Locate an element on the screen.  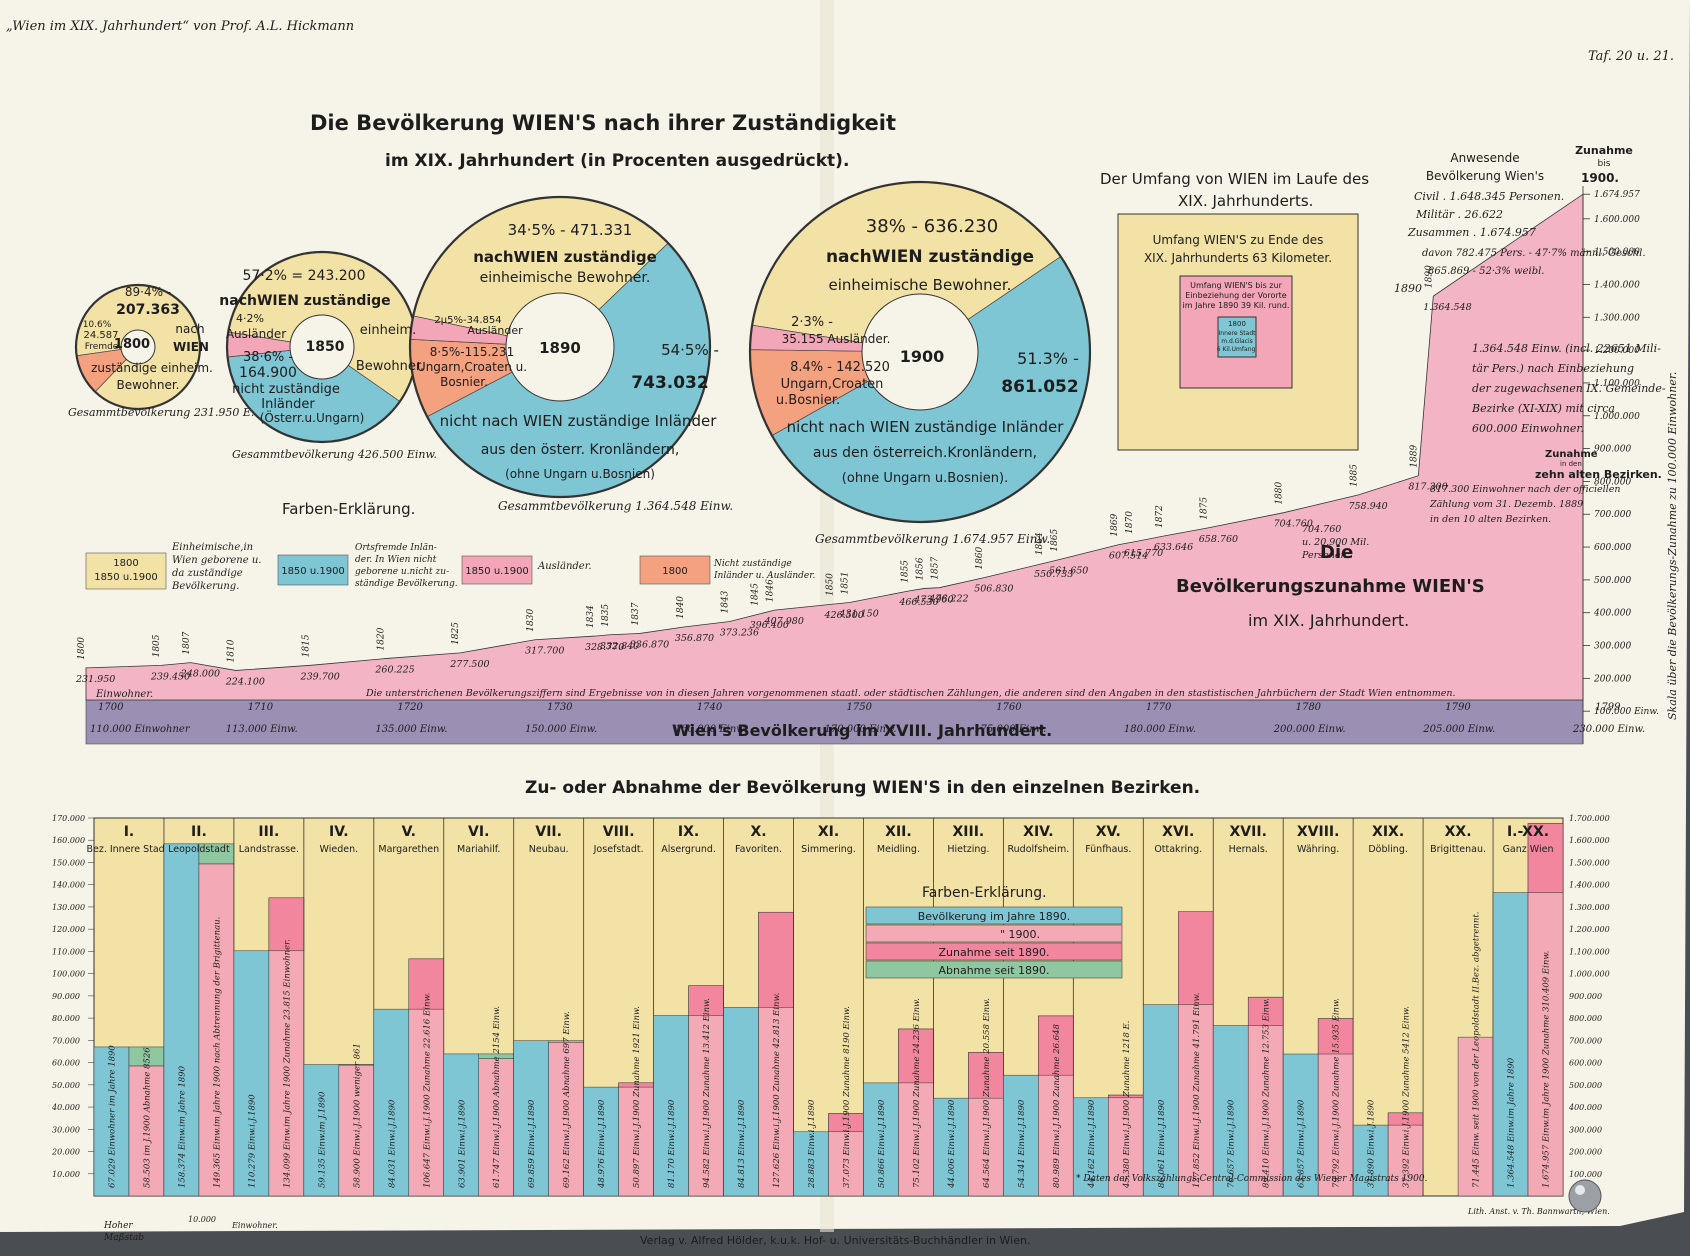
bar-right-tick: 1.700.000 is located at coordinates (1589, 818).